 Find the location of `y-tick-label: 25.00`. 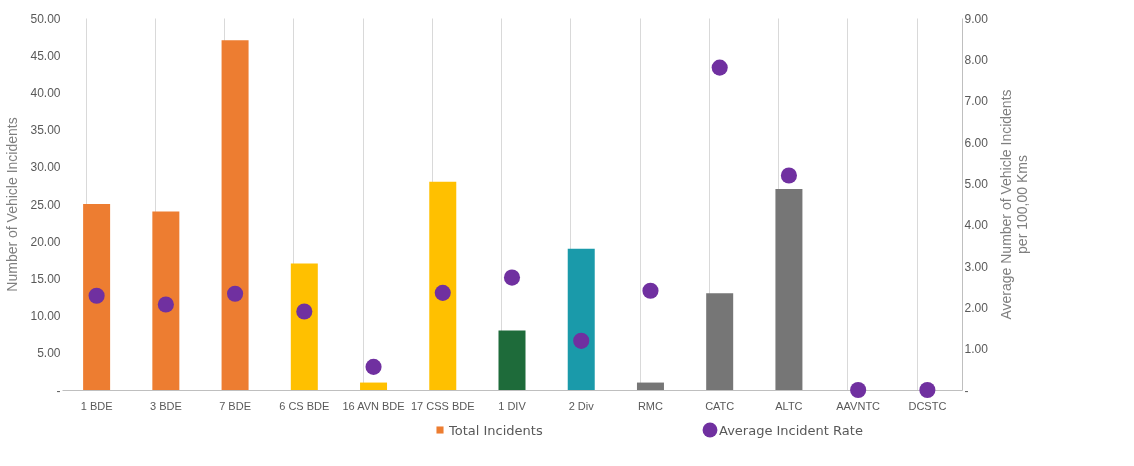

y-tick-label: 25.00 is located at coordinates (45, 204).